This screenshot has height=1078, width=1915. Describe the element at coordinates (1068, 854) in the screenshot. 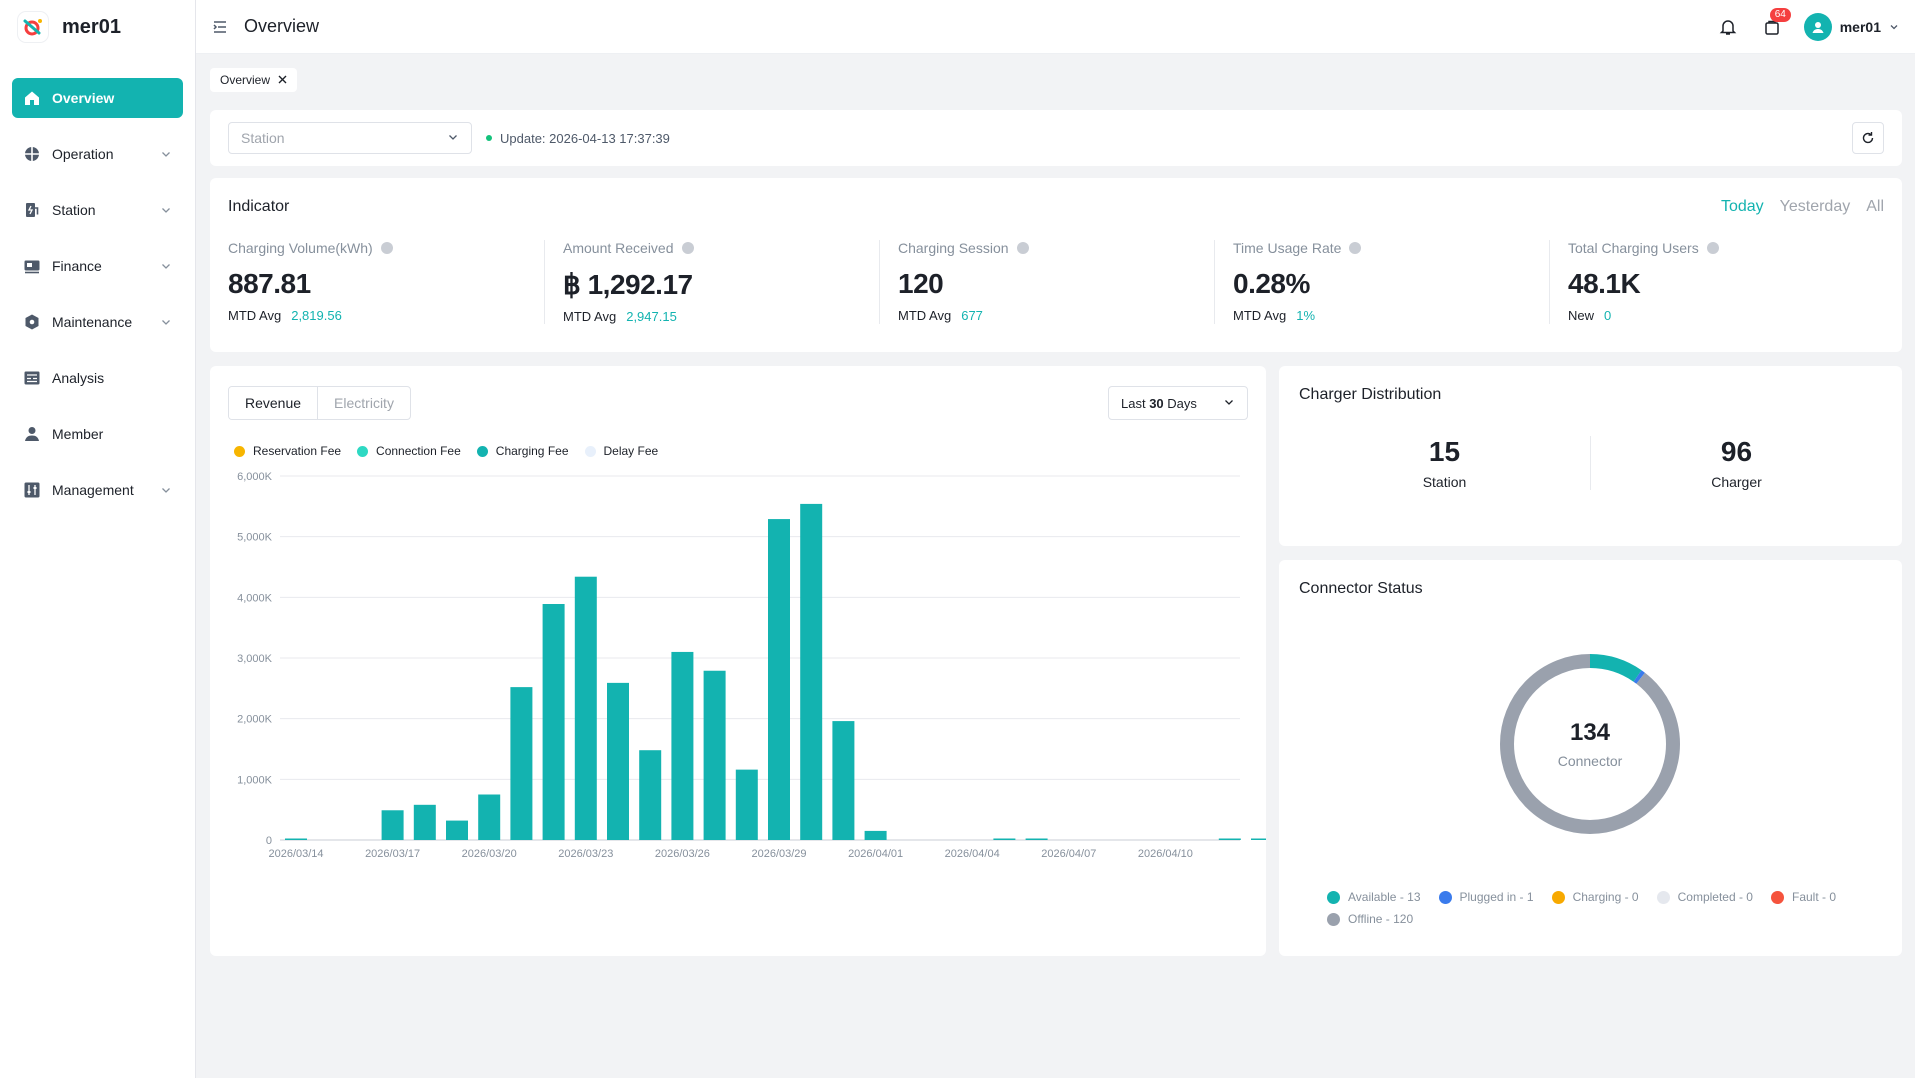

I see `x-tick-label: 2026/04/07` at that location.